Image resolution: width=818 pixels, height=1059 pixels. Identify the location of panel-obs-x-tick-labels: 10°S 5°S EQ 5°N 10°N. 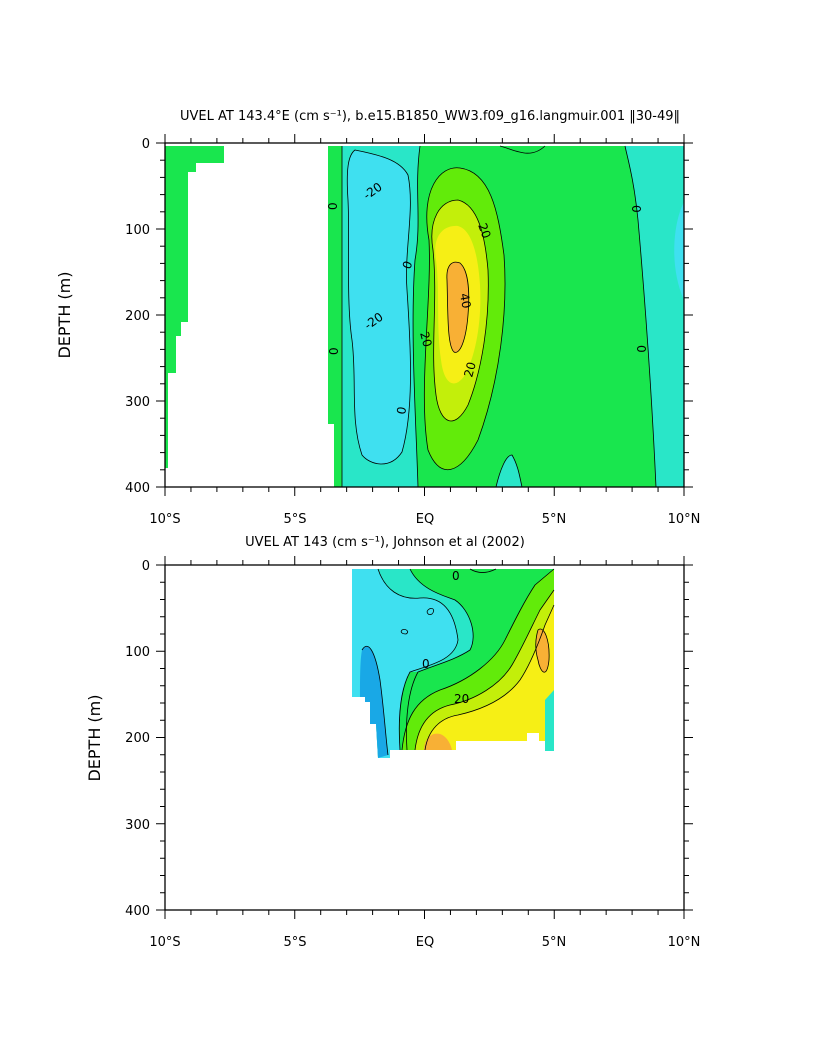
(424, 942).